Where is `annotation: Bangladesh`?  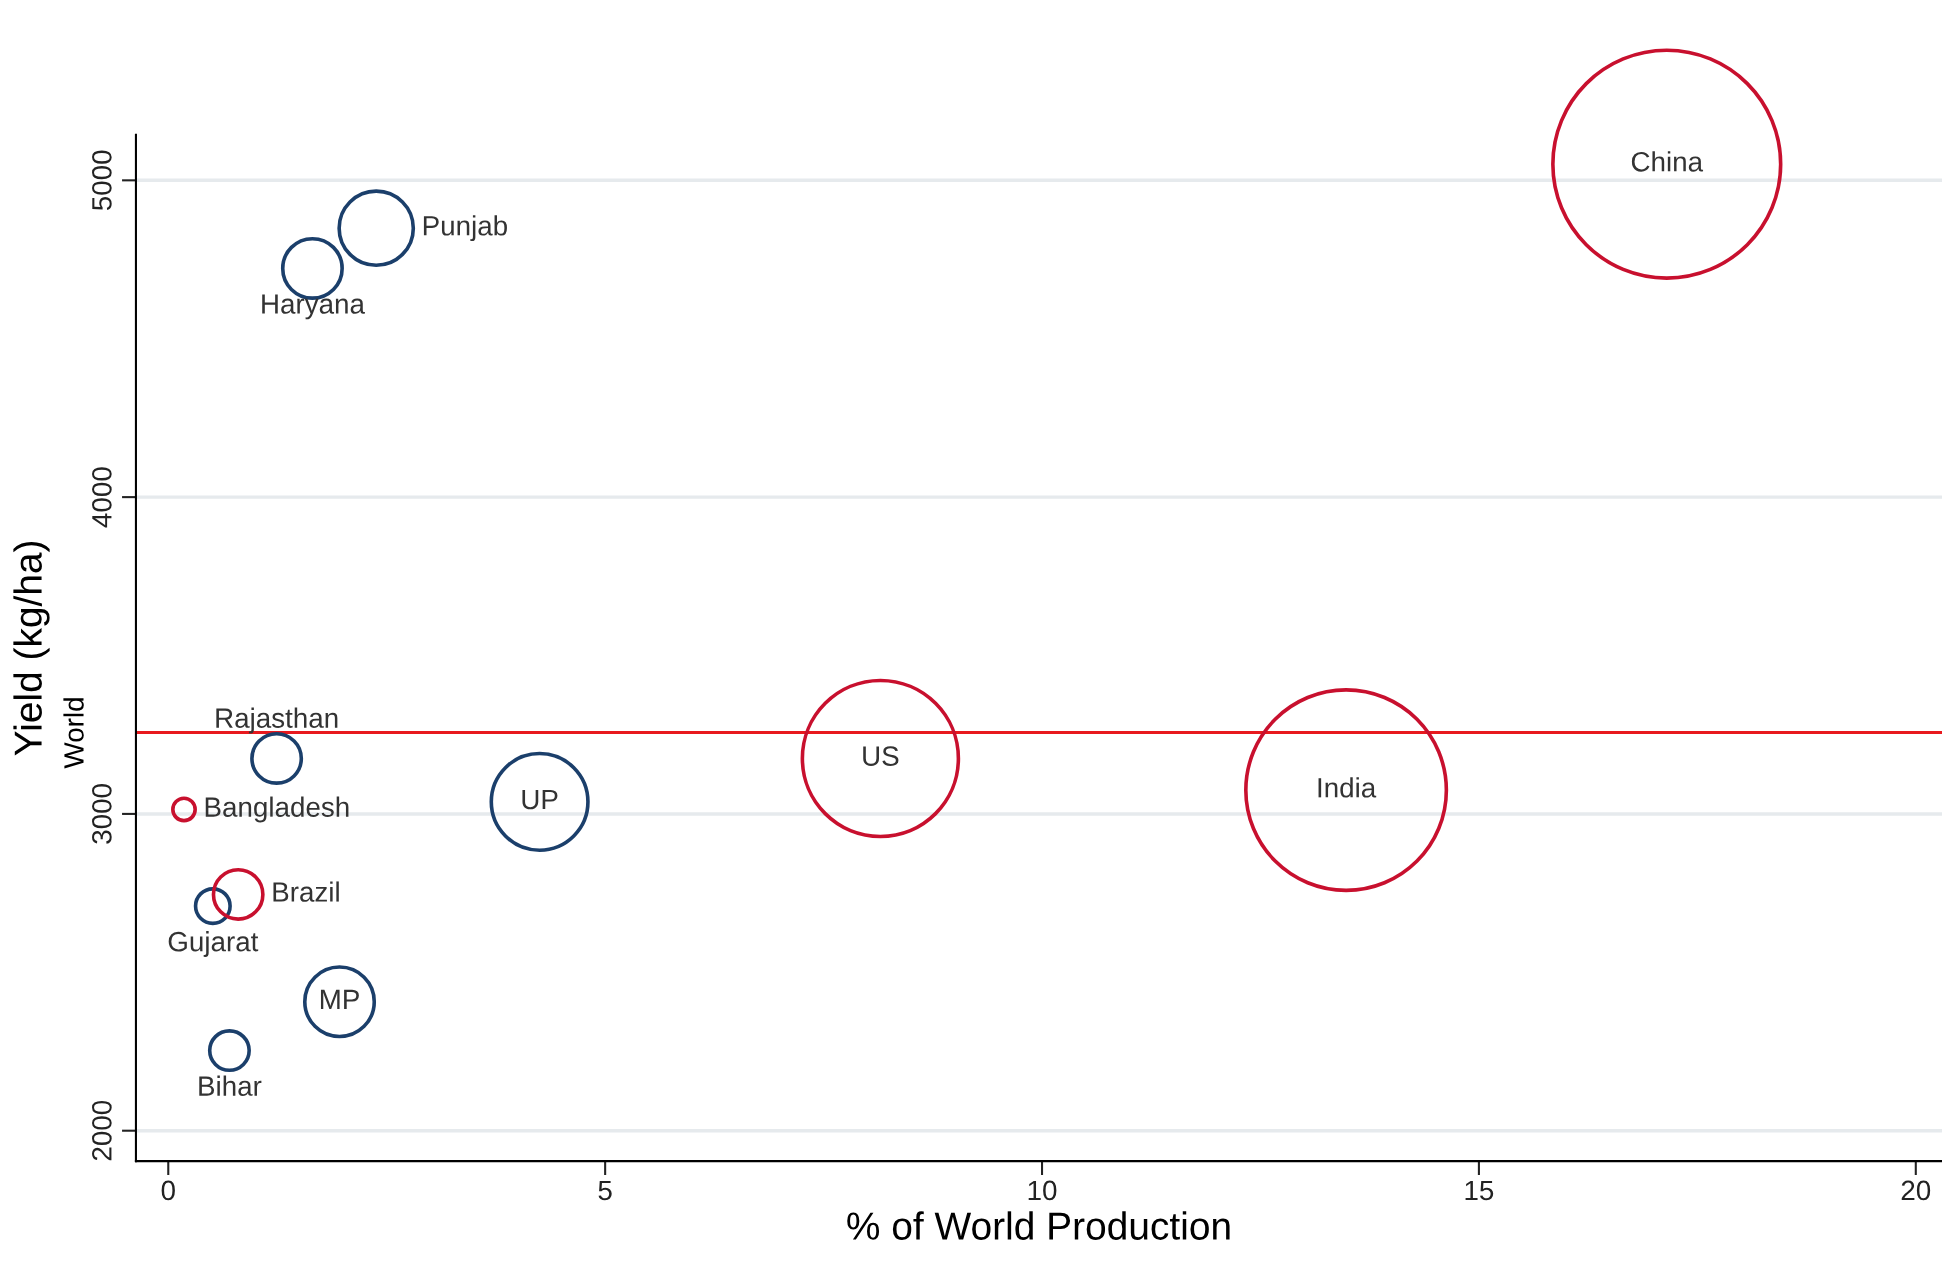
annotation: Bangladesh is located at coordinates (277, 809).